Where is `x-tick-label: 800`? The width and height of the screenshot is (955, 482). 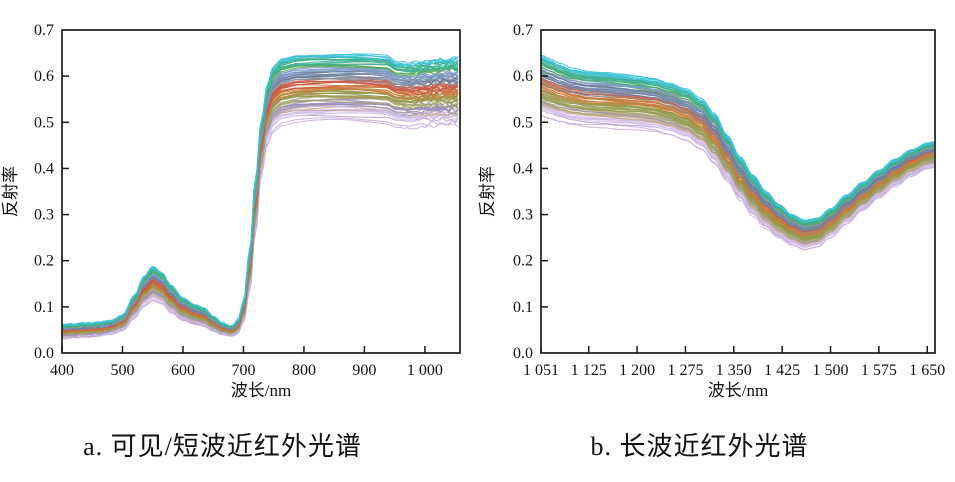
x-tick-label: 800 is located at coordinates (304, 370).